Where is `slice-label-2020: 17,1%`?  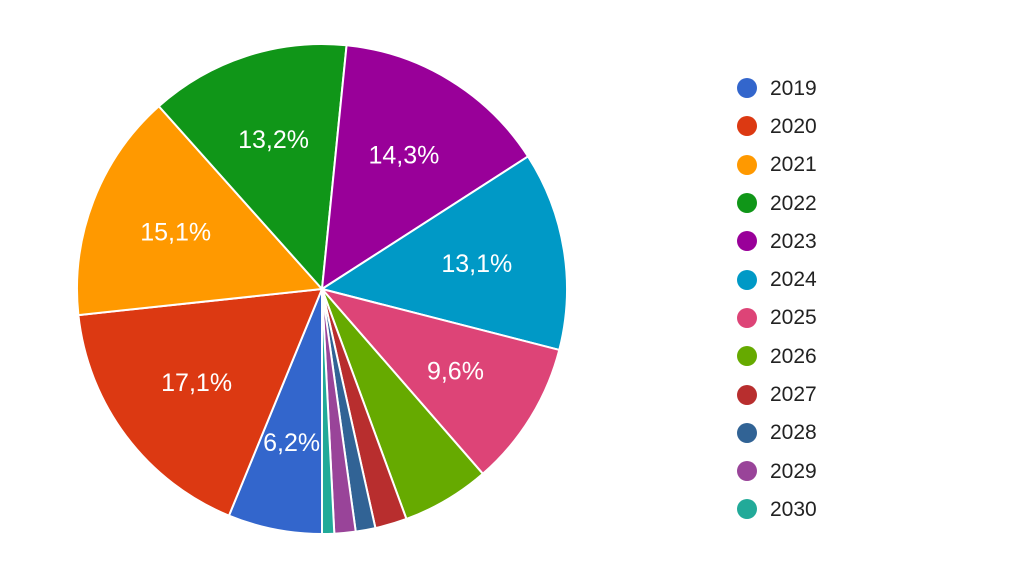 slice-label-2020: 17,1% is located at coordinates (196, 383).